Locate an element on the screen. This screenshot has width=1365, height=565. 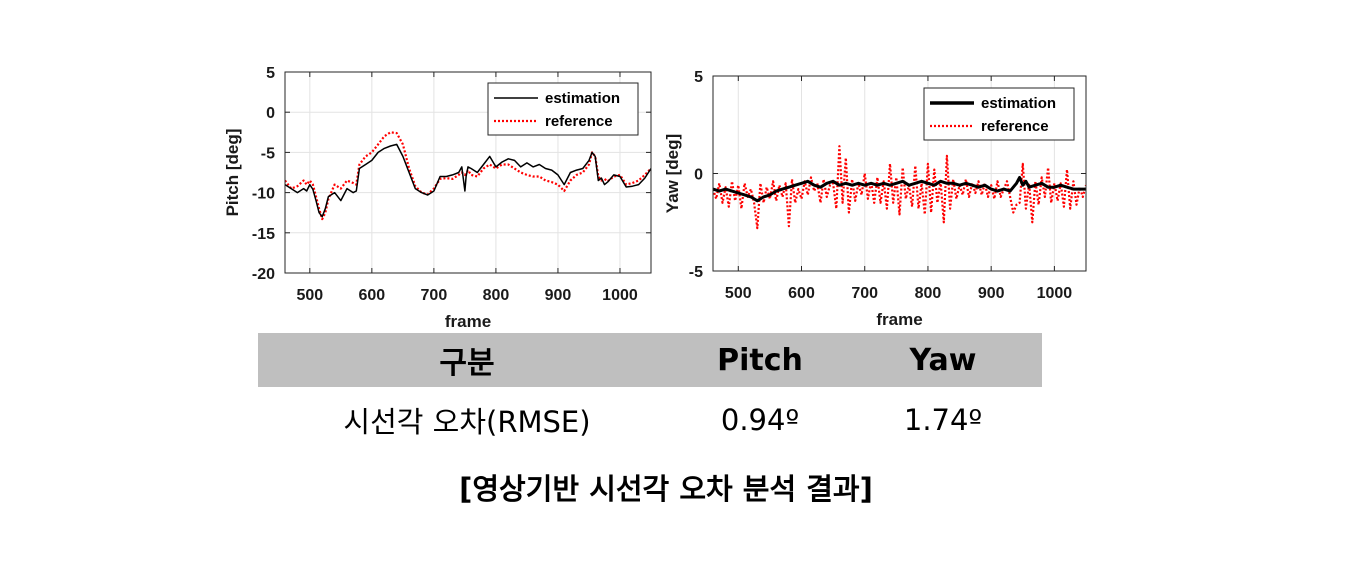
pitch-axes-box is located at coordinates (468, 172).